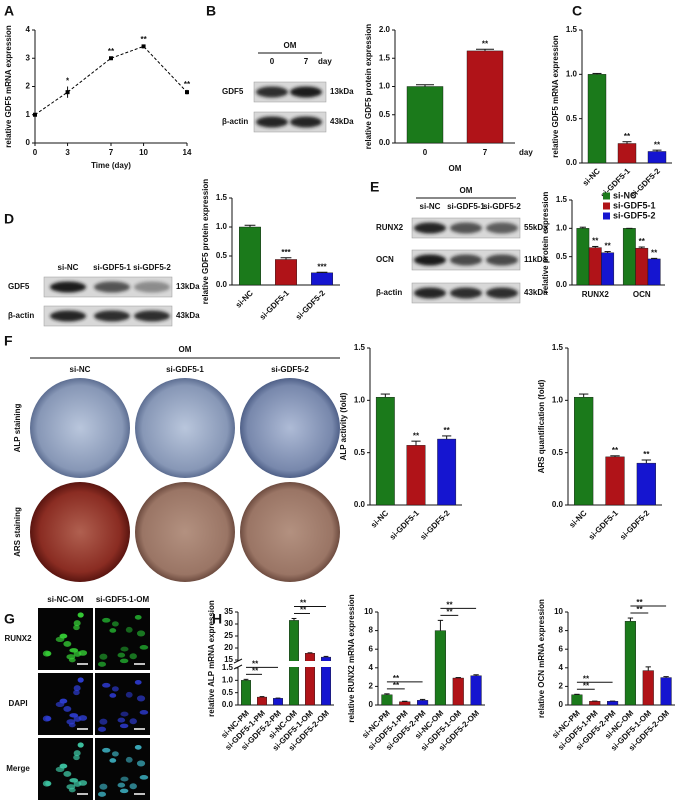 Image resolution: width=685 pixels, height=811 pixels. Describe the element at coordinates (351, 658) in the screenshot. I see `y-axis-label: relative RUNX2 mRNA expression` at that location.